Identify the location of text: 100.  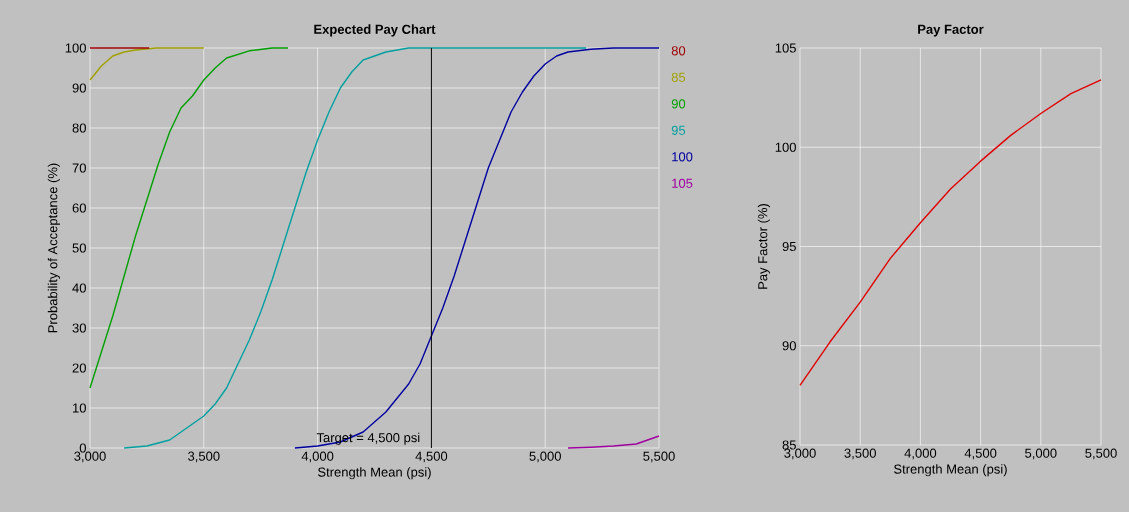
(682, 157).